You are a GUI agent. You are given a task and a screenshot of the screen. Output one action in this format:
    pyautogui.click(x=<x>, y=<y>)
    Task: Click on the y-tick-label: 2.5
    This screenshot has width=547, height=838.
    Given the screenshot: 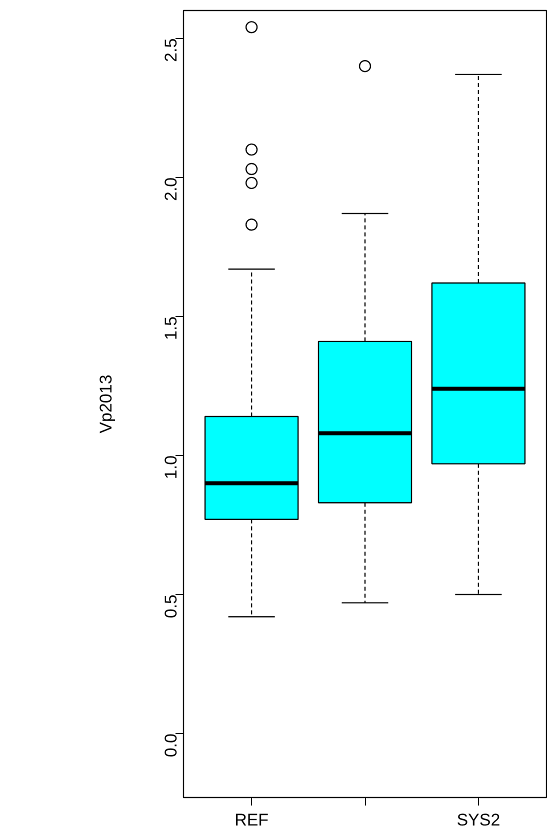 What is the action you would take?
    pyautogui.click(x=171, y=50)
    